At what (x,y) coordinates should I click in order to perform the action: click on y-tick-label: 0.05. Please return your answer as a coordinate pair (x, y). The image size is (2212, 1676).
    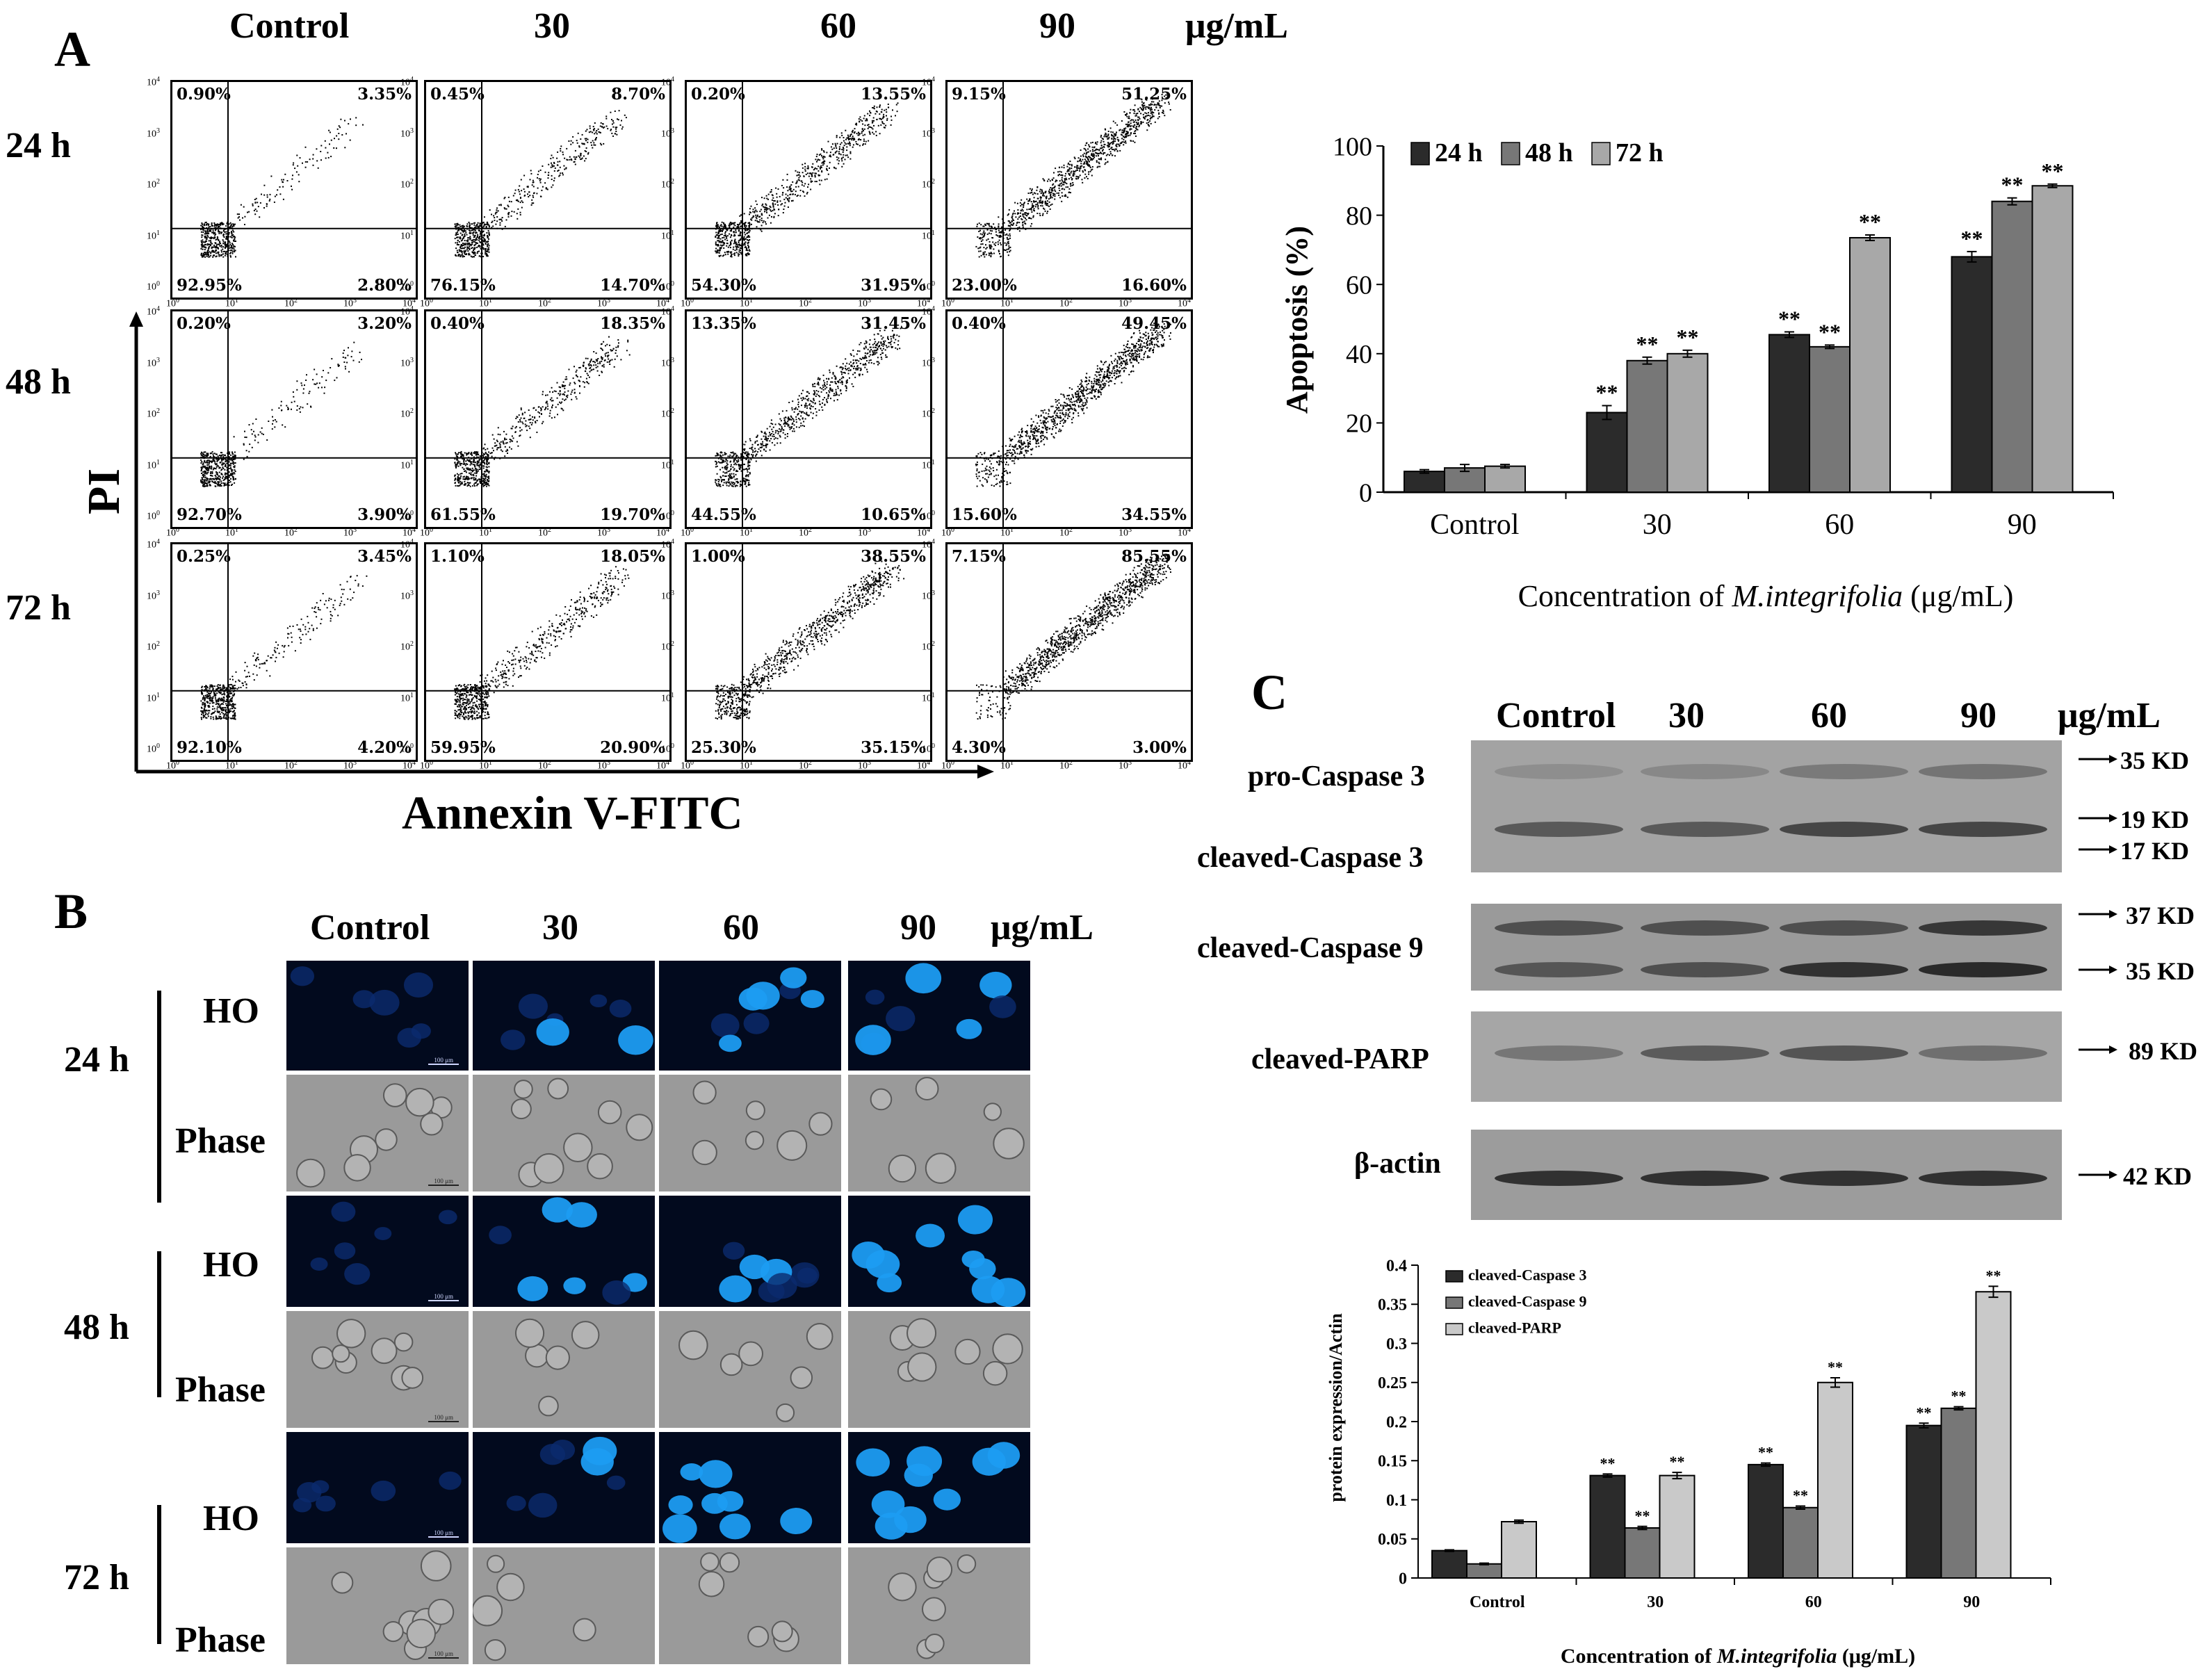
    Looking at the image, I should click on (1392, 1540).